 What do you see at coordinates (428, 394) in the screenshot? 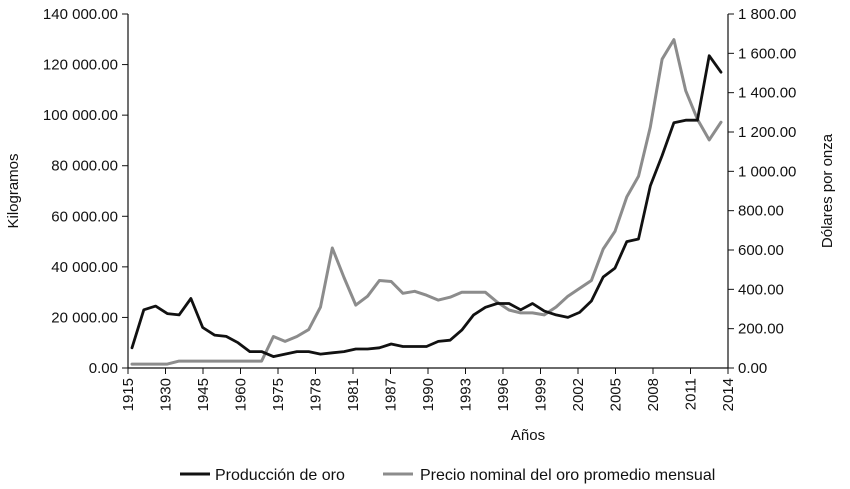
I see `x-tick-label: 1990` at bounding box center [428, 394].